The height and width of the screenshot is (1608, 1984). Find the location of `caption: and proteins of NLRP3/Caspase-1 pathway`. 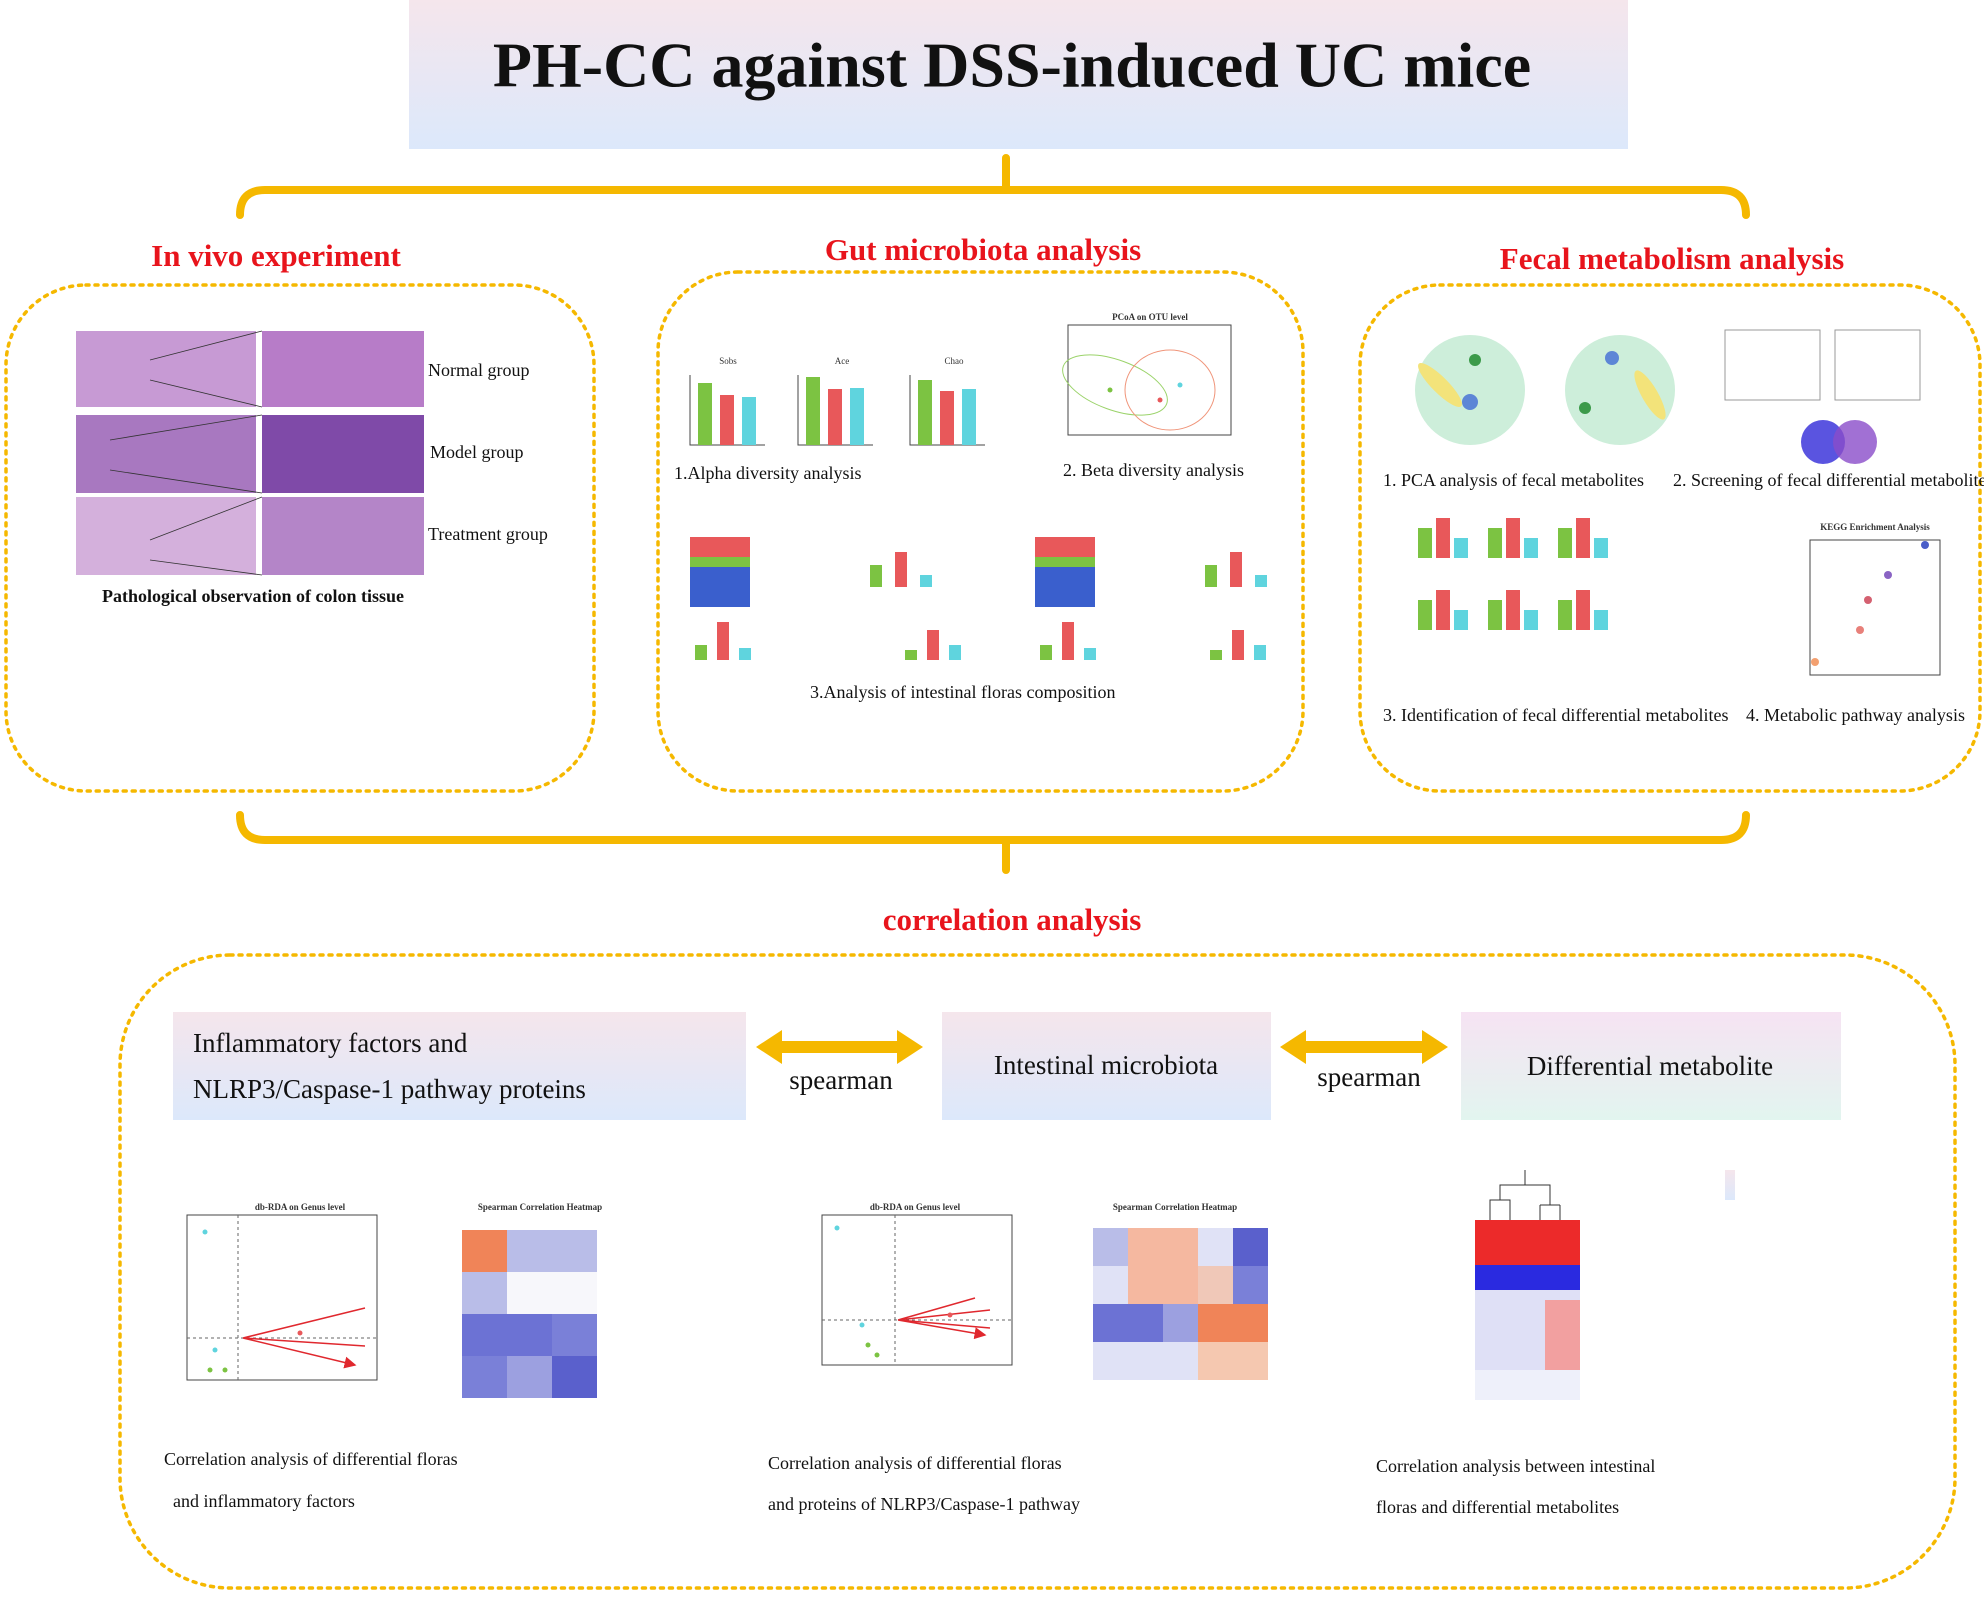

caption: and proteins of NLRP3/Caspase-1 pathway is located at coordinates (924, 1504).